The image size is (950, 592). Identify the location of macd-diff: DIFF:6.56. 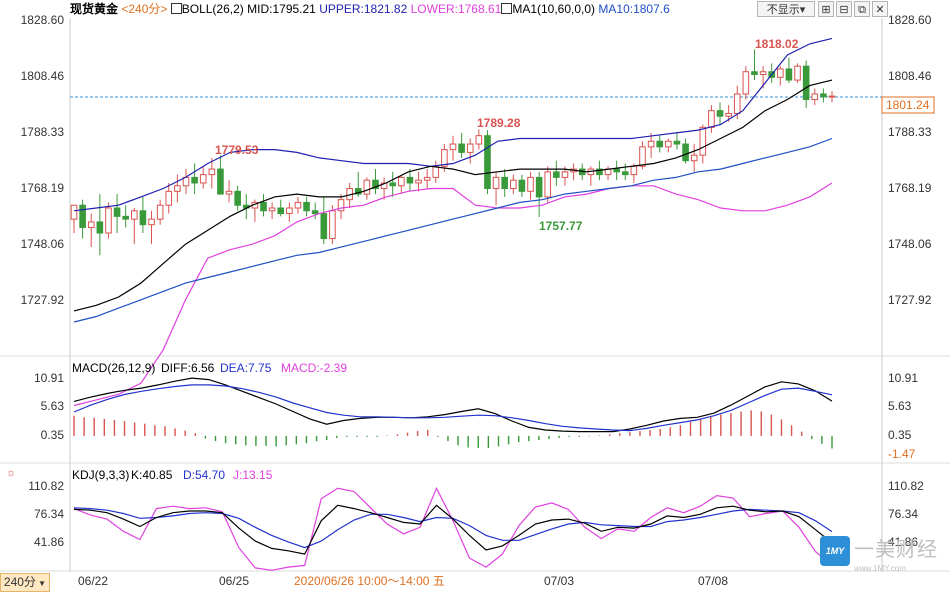
(188, 368).